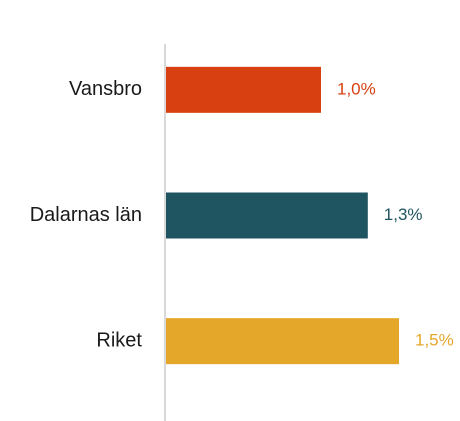 This screenshot has height=421, width=460. Describe the element at coordinates (356, 88) in the screenshot. I see `value-label: 1,0%` at that location.